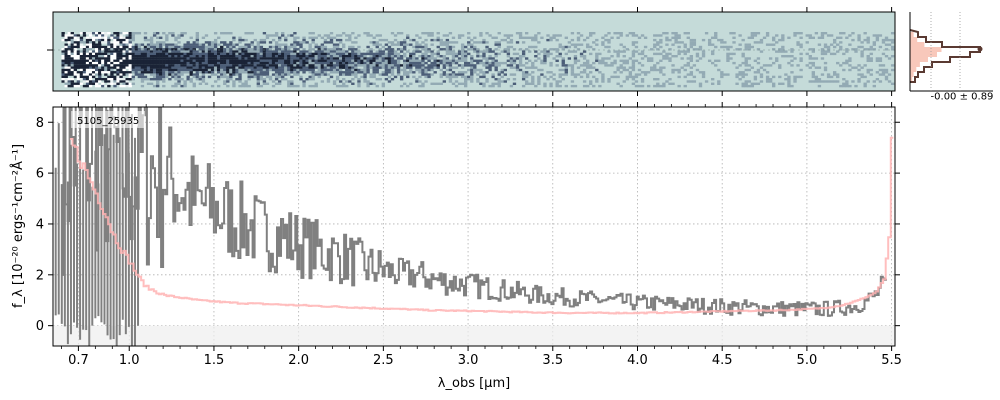 This screenshot has width=1000, height=400. Describe the element at coordinates (40, 224) in the screenshot. I see `y-tick-label-2: 4` at that location.